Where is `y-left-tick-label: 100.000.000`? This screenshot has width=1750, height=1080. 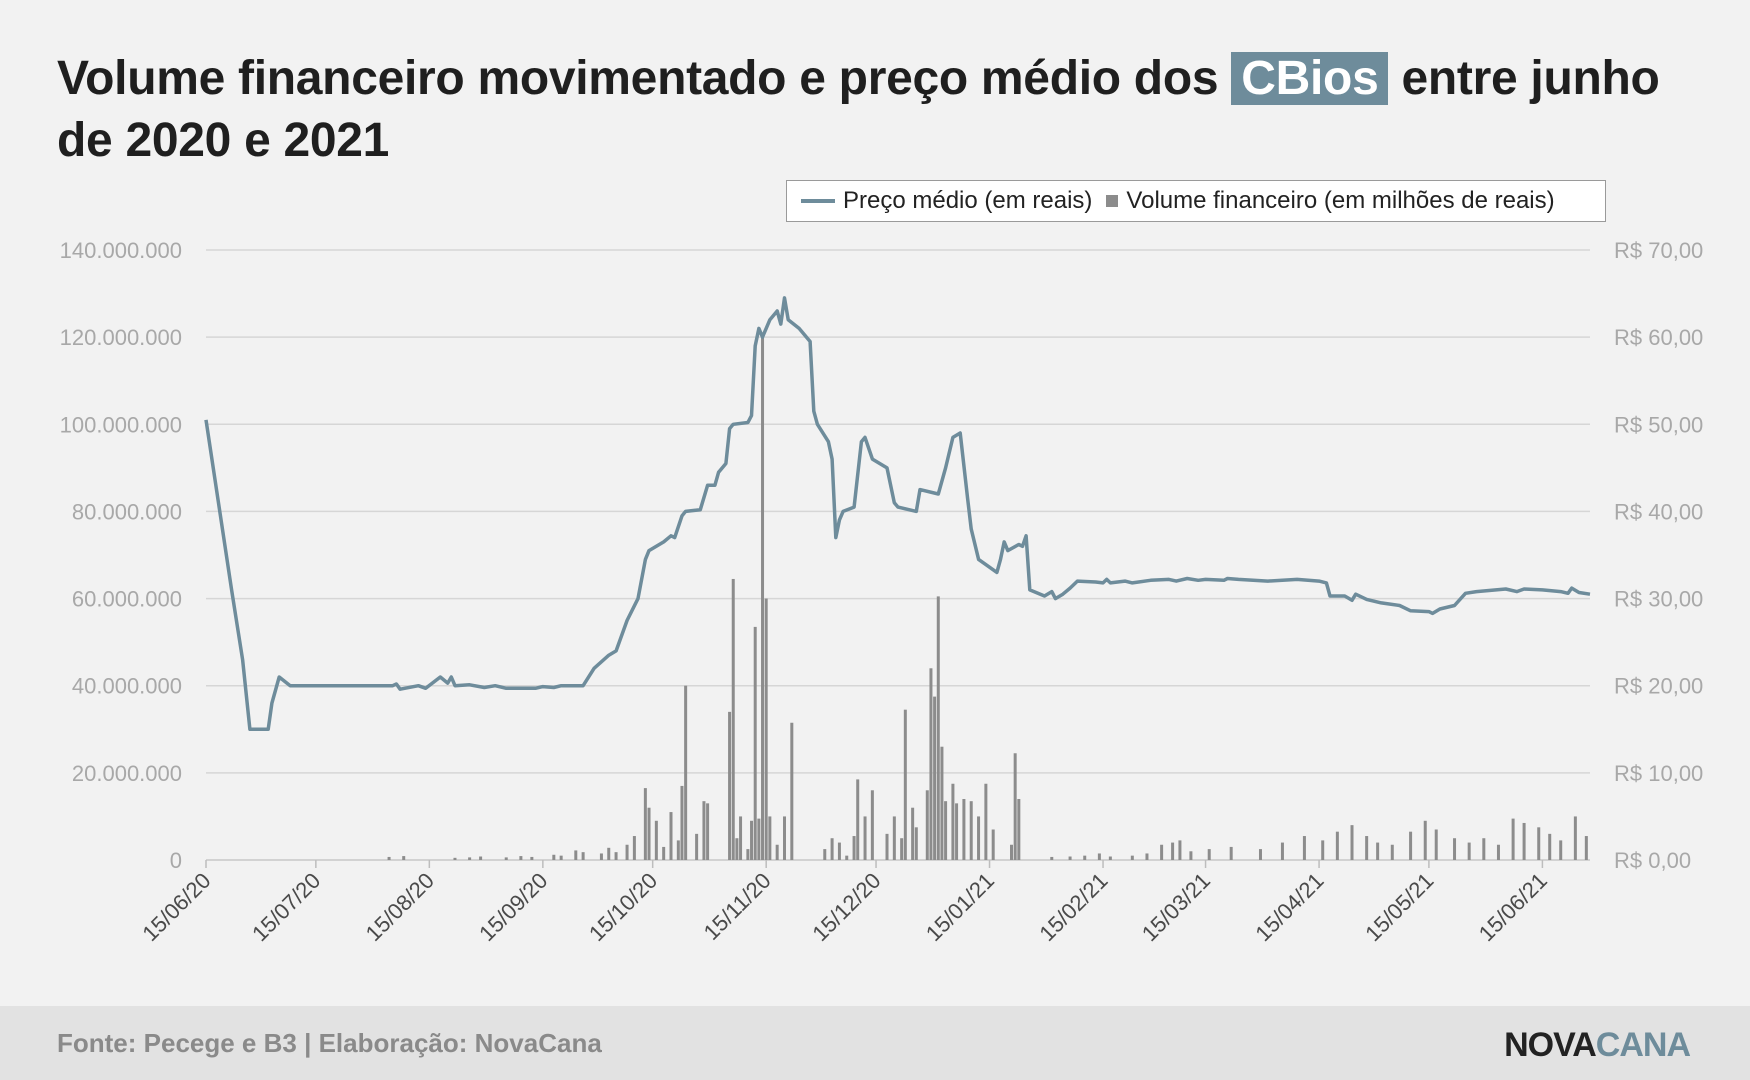 y-left-tick-label: 100.000.000 is located at coordinates (121, 424).